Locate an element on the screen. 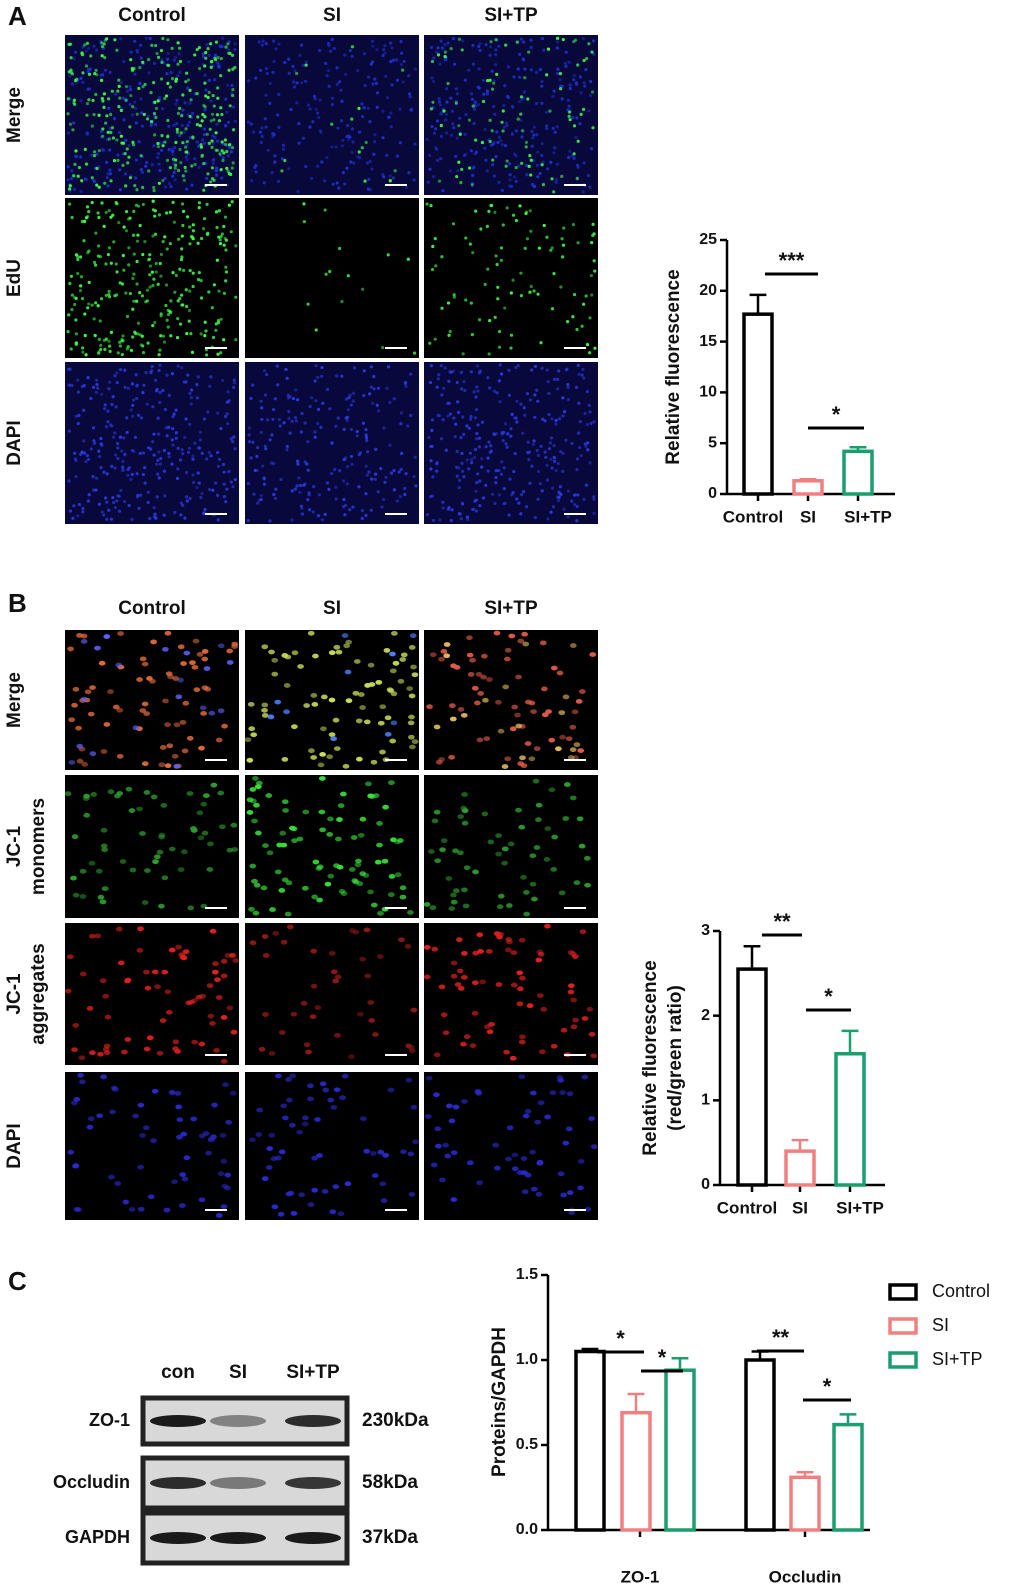  micrograph is located at coordinates (511, 1146).